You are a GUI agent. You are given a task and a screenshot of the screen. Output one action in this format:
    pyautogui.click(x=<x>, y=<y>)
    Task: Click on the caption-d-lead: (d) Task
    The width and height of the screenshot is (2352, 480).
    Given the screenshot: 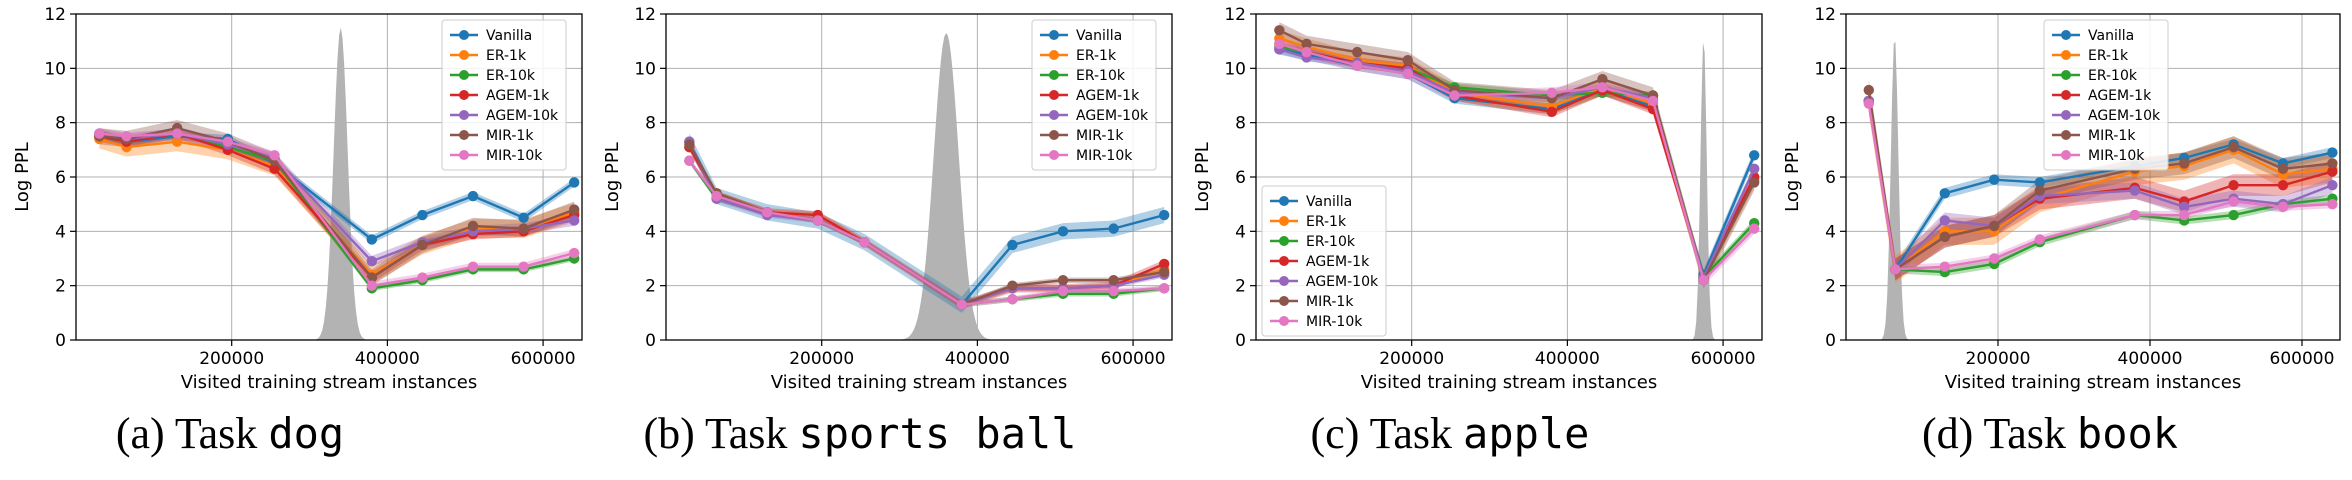 What is the action you would take?
    pyautogui.click(x=1999, y=433)
    